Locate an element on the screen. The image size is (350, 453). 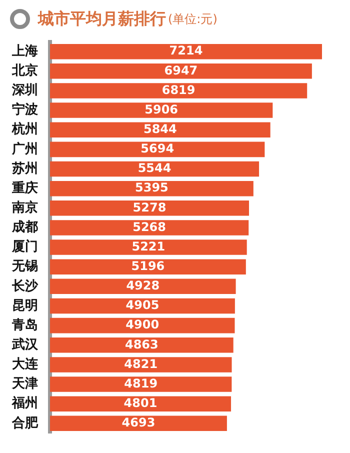
data-label: 5694 is located at coordinates (157, 149).